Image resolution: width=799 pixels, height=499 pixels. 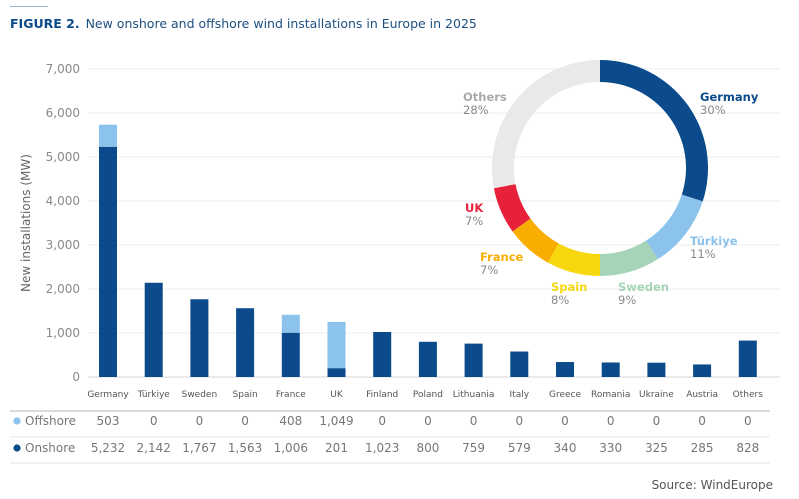 What do you see at coordinates (245, 395) in the screenshot?
I see `x-tick-label: Spain` at bounding box center [245, 395].